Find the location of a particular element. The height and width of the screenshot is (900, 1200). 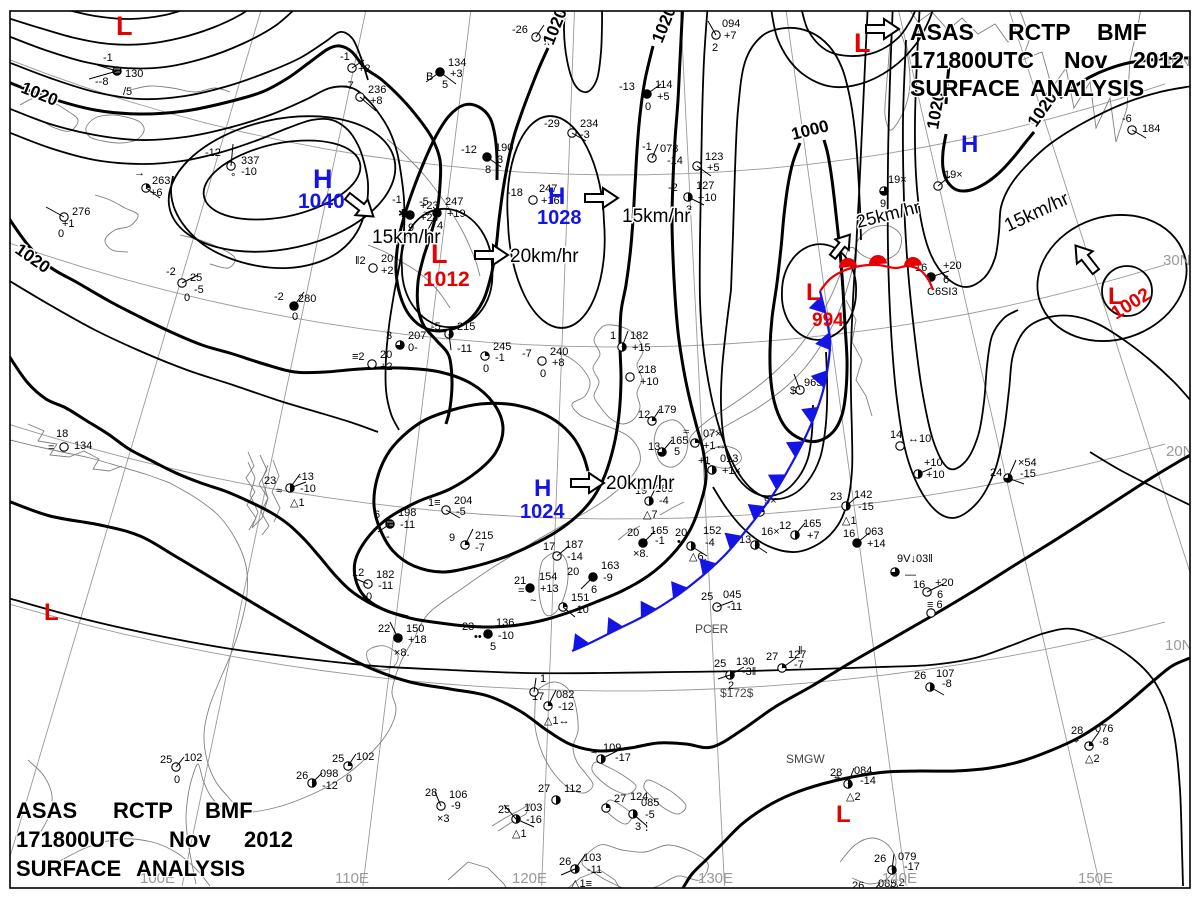

svg-text: 013 is located at coordinates (729, 459).